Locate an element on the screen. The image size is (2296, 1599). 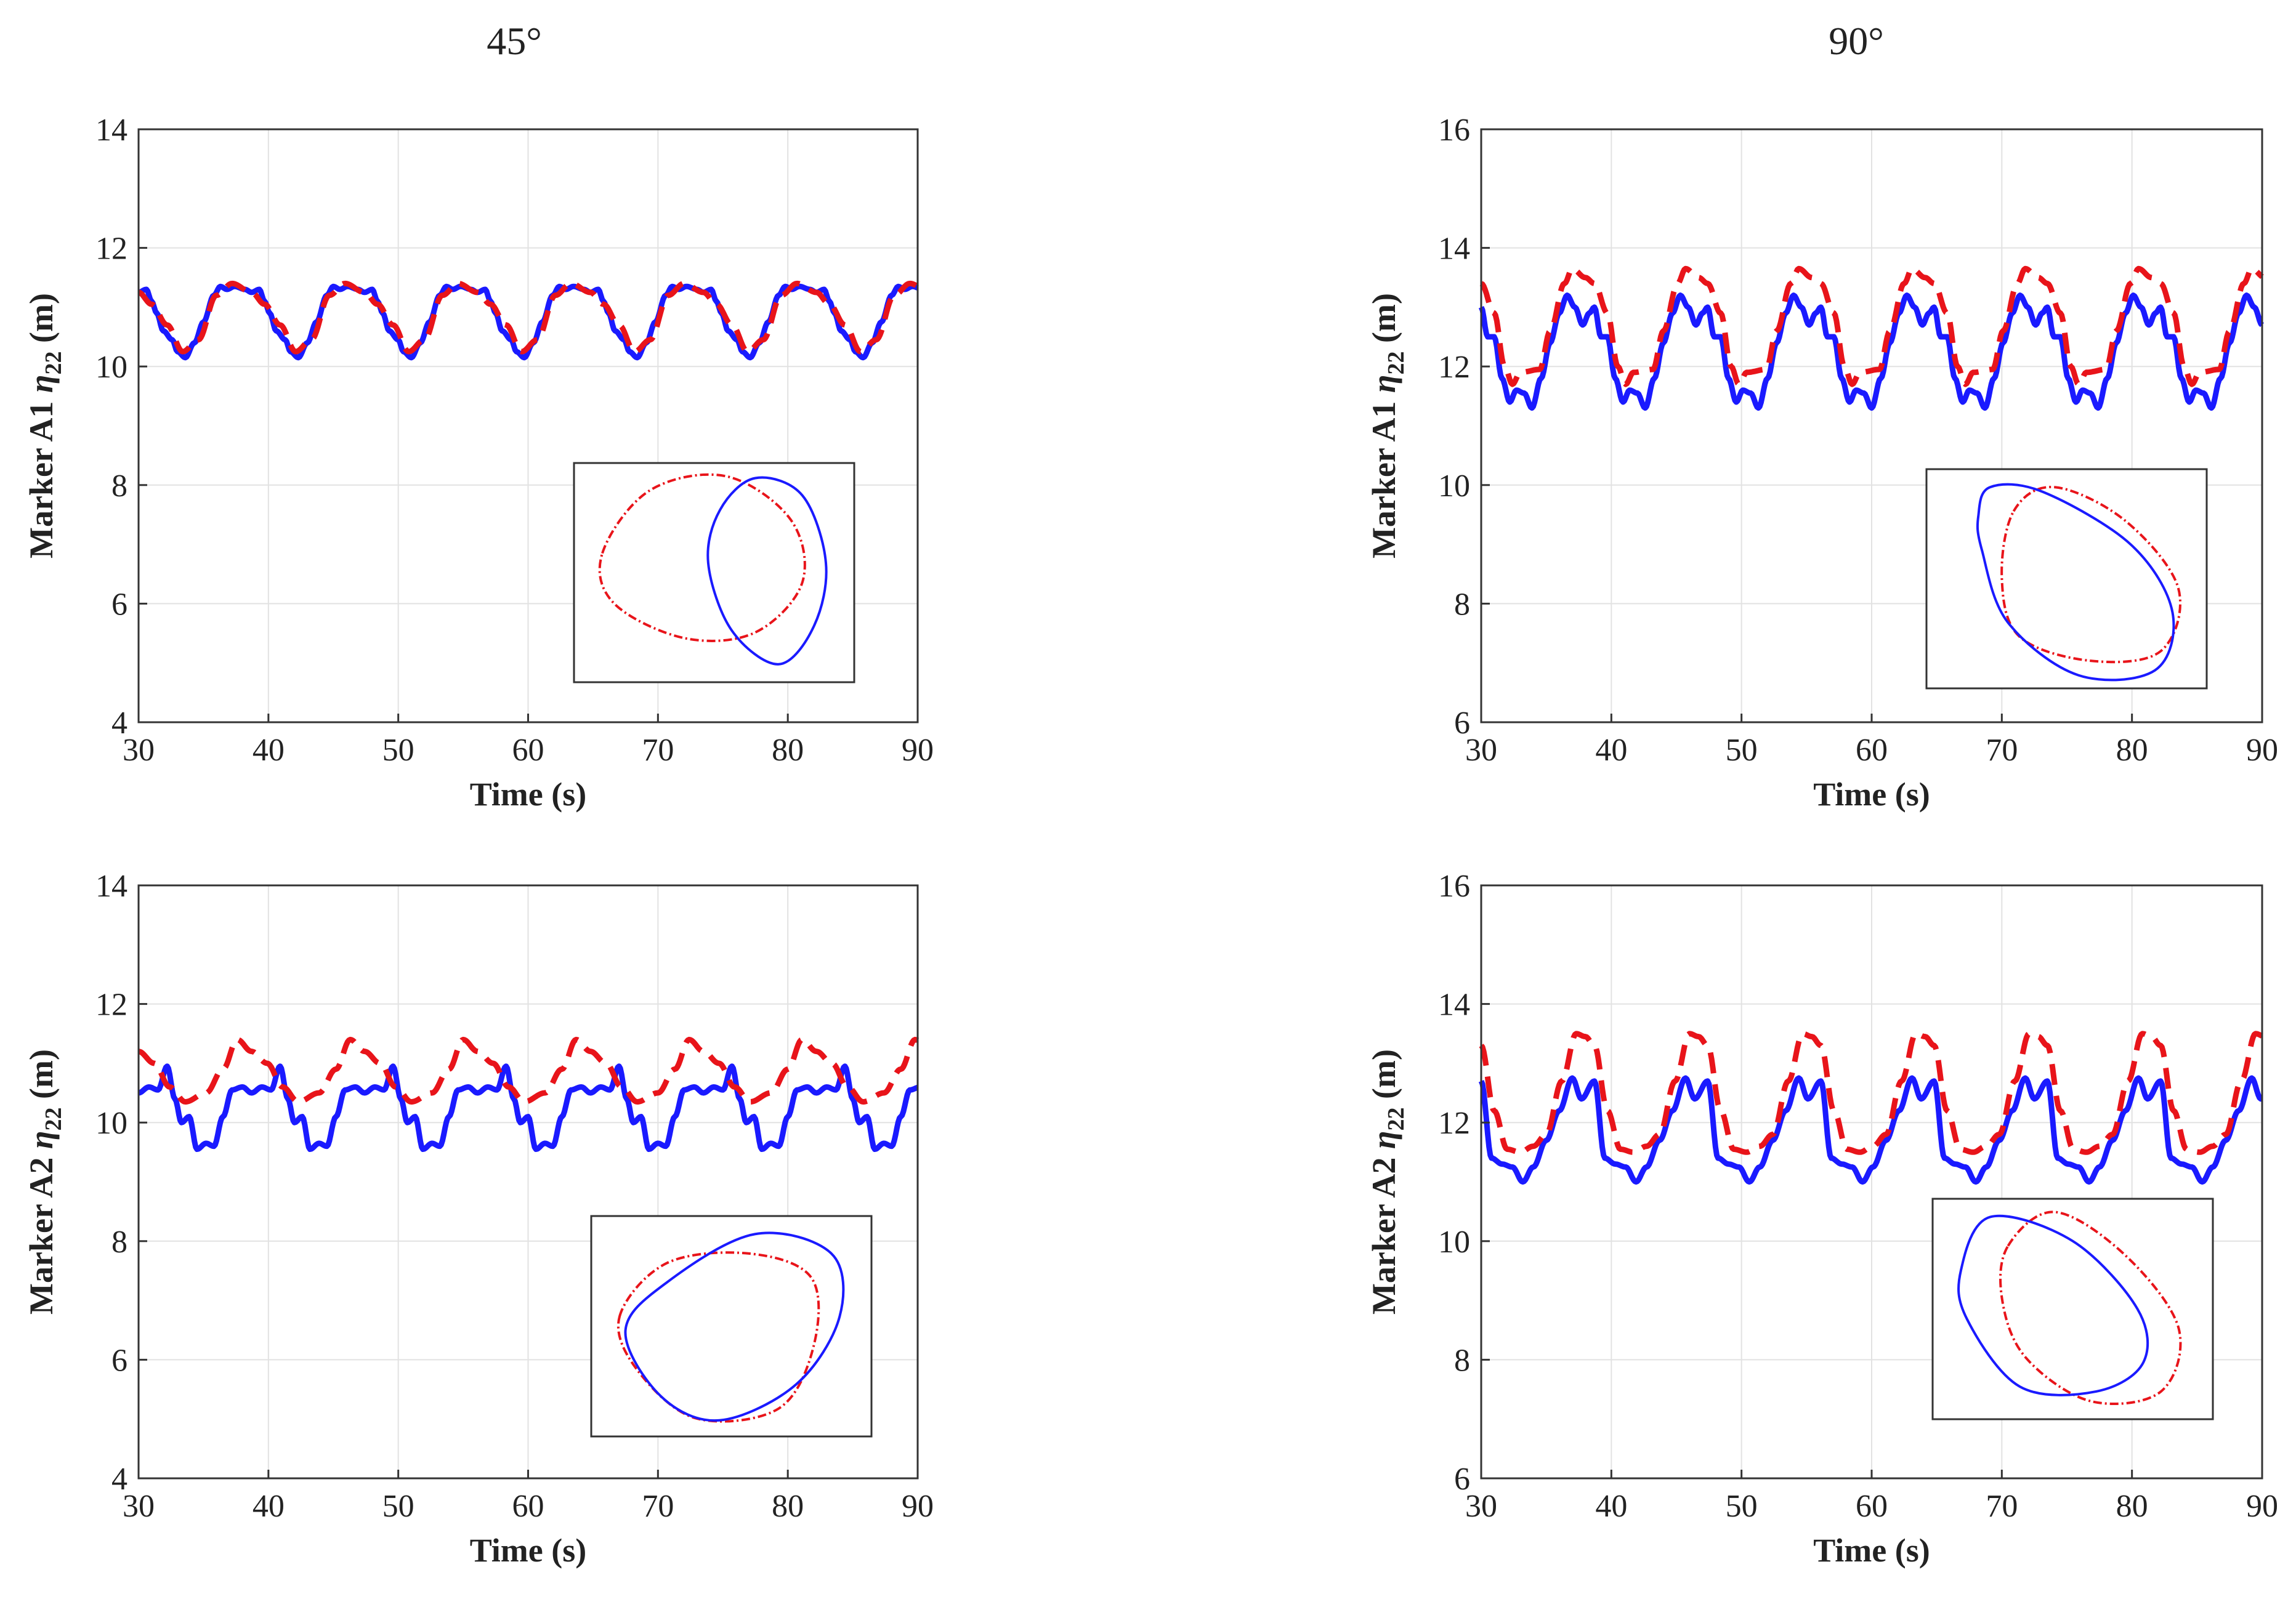
column-title-45: 45° is located at coordinates (514, 41).